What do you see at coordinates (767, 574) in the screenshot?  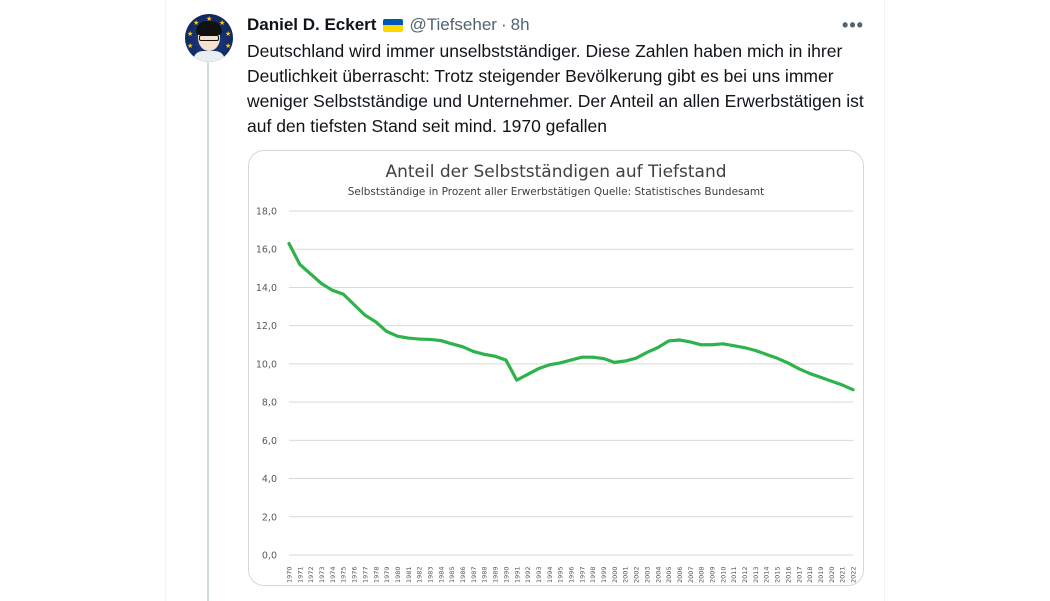 I see `x-tick-label: 2014` at bounding box center [767, 574].